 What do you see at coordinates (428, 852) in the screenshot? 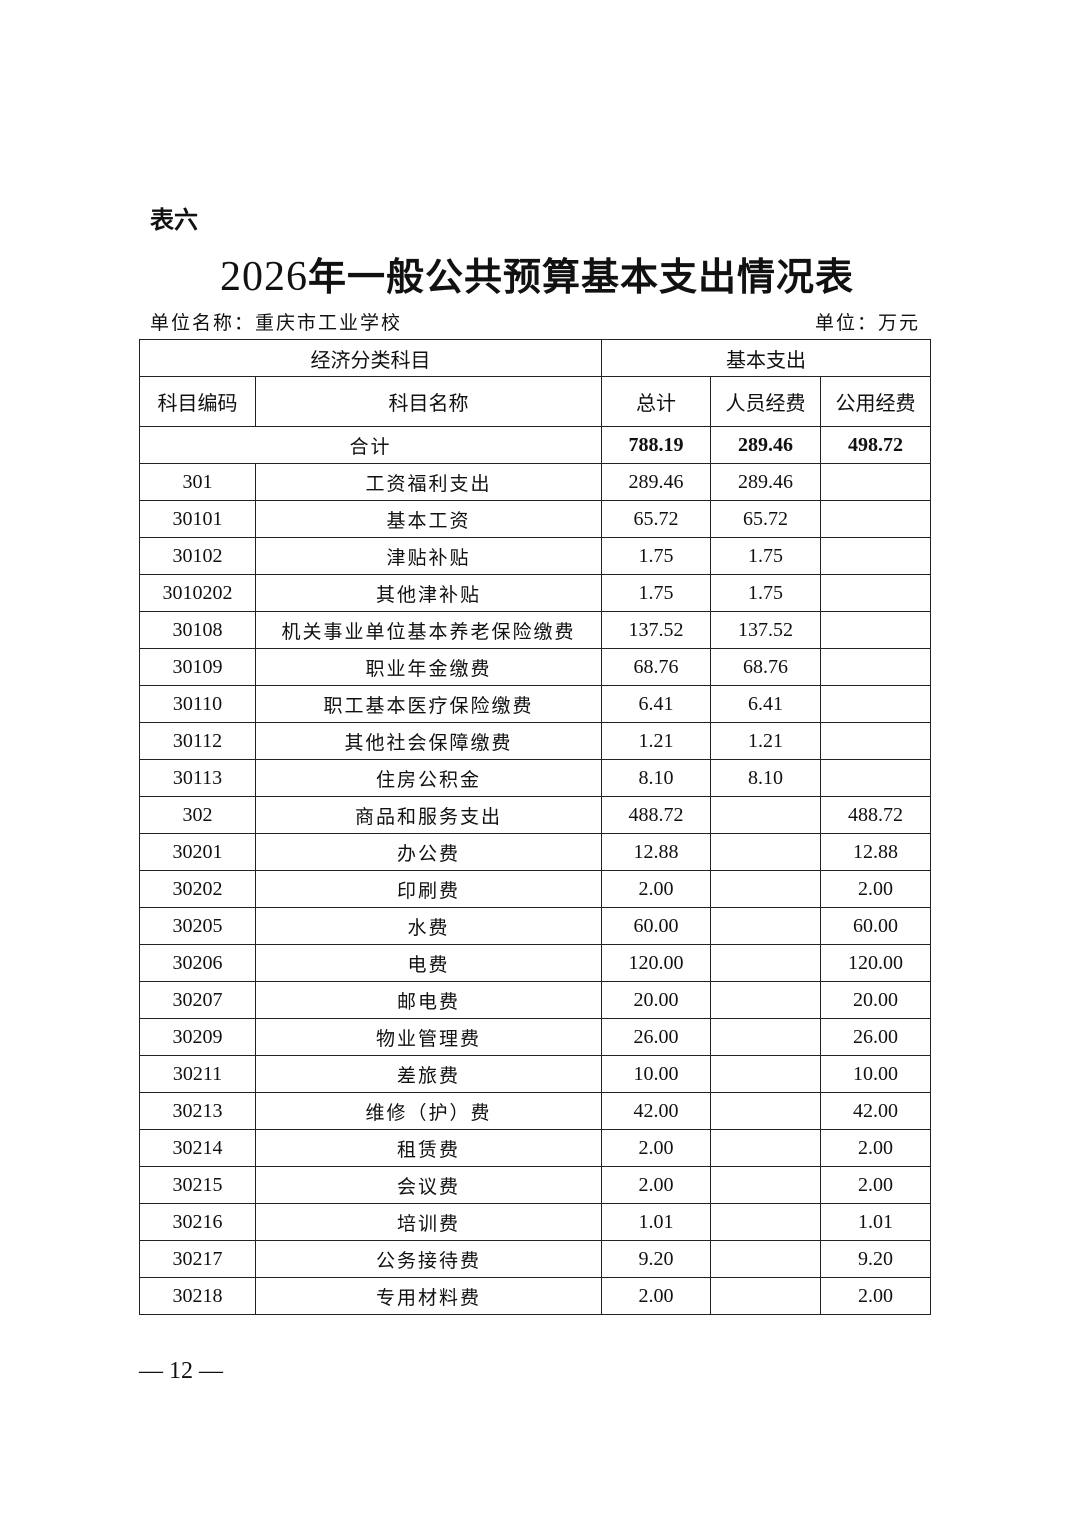
I see `cell-name: 办公费` at bounding box center [428, 852].